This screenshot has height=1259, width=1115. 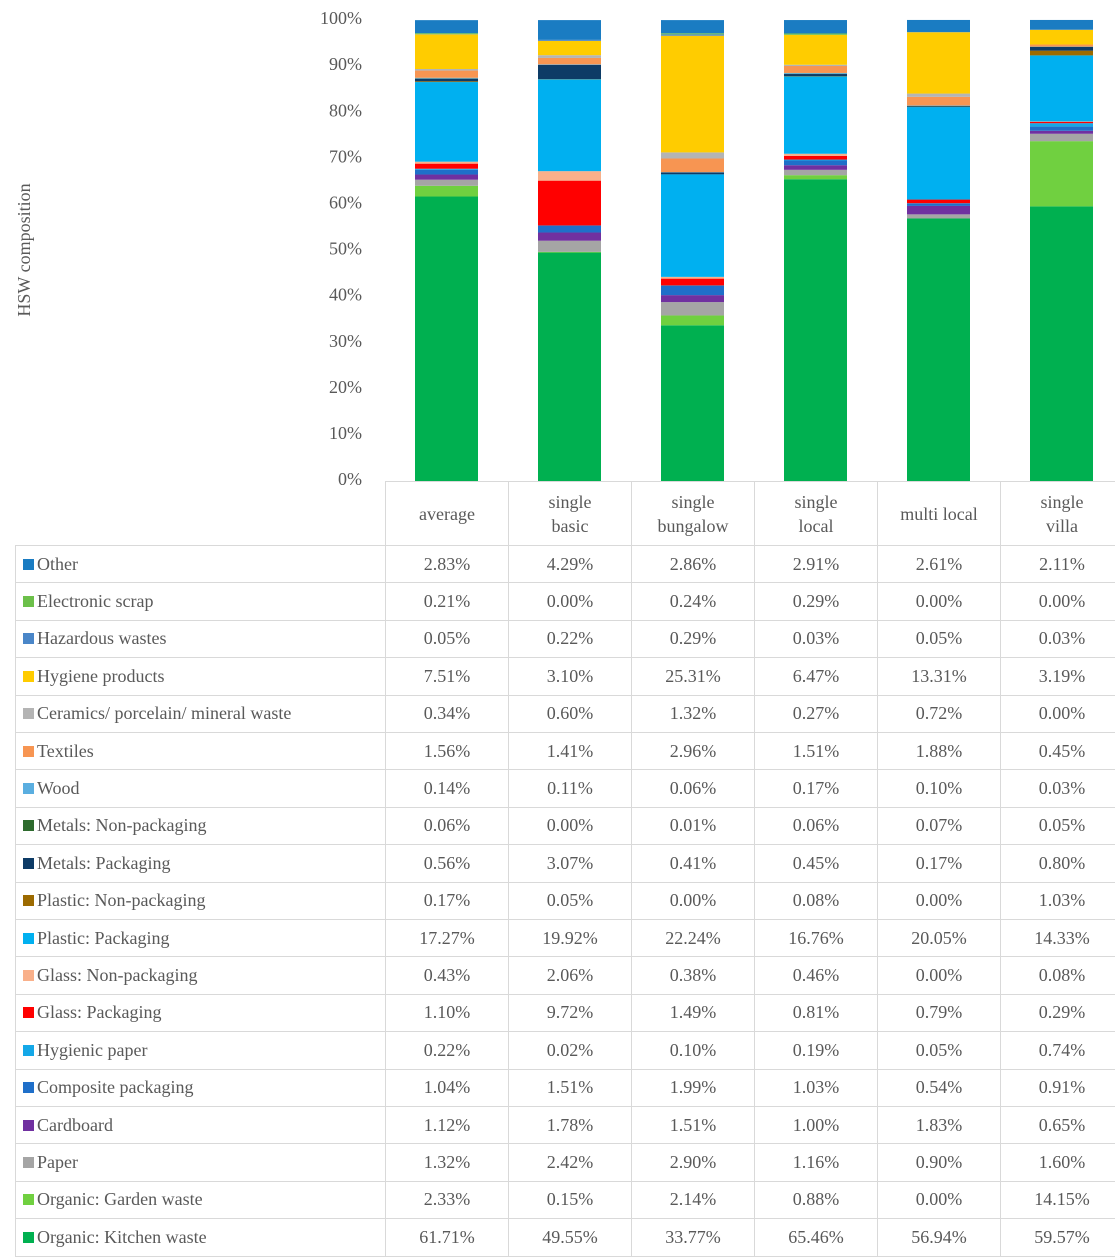 What do you see at coordinates (939, 1237) in the screenshot?
I see `value-cell: 56.94%` at bounding box center [939, 1237].